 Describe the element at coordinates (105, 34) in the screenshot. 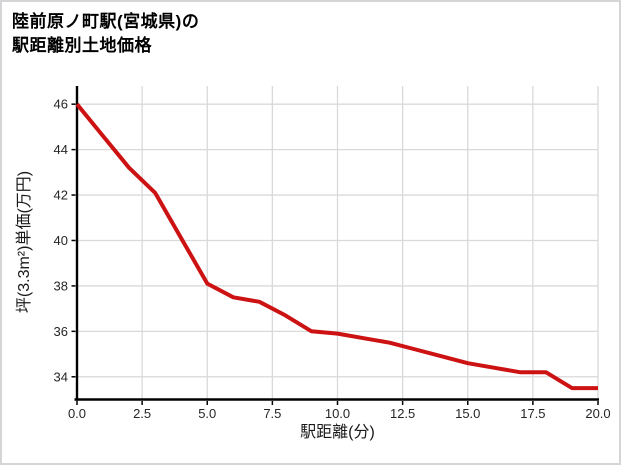

I see `chart-title: 陸前原ノ町駅(宮城県)の 駅距離別土地価格` at that location.